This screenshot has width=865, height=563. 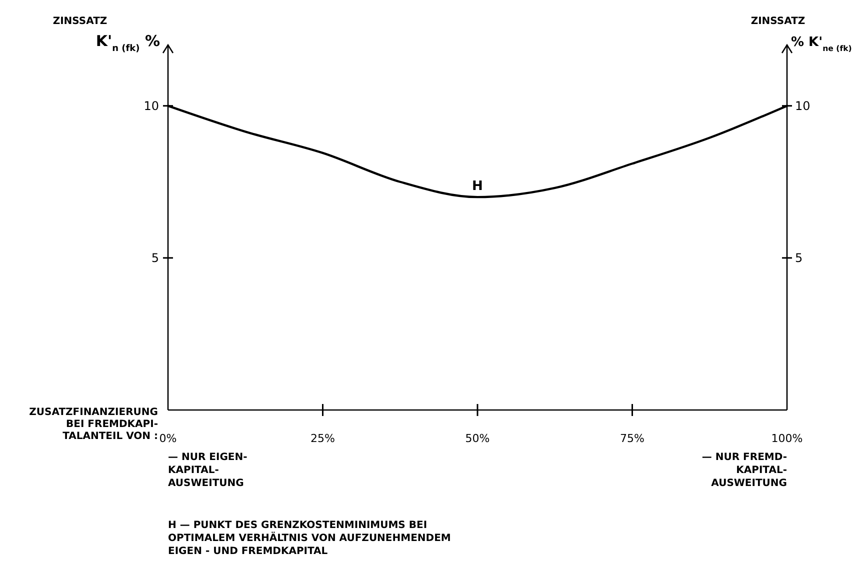 What do you see at coordinates (128, 43) in the screenshot?
I see `text: K'$_{n (fk)}$ %` at bounding box center [128, 43].